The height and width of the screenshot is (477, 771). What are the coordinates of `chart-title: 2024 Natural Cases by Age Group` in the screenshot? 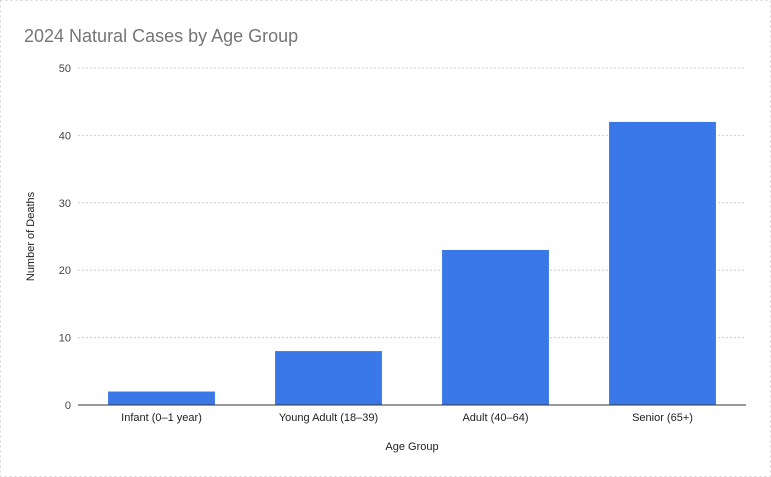 It's located at (161, 36).